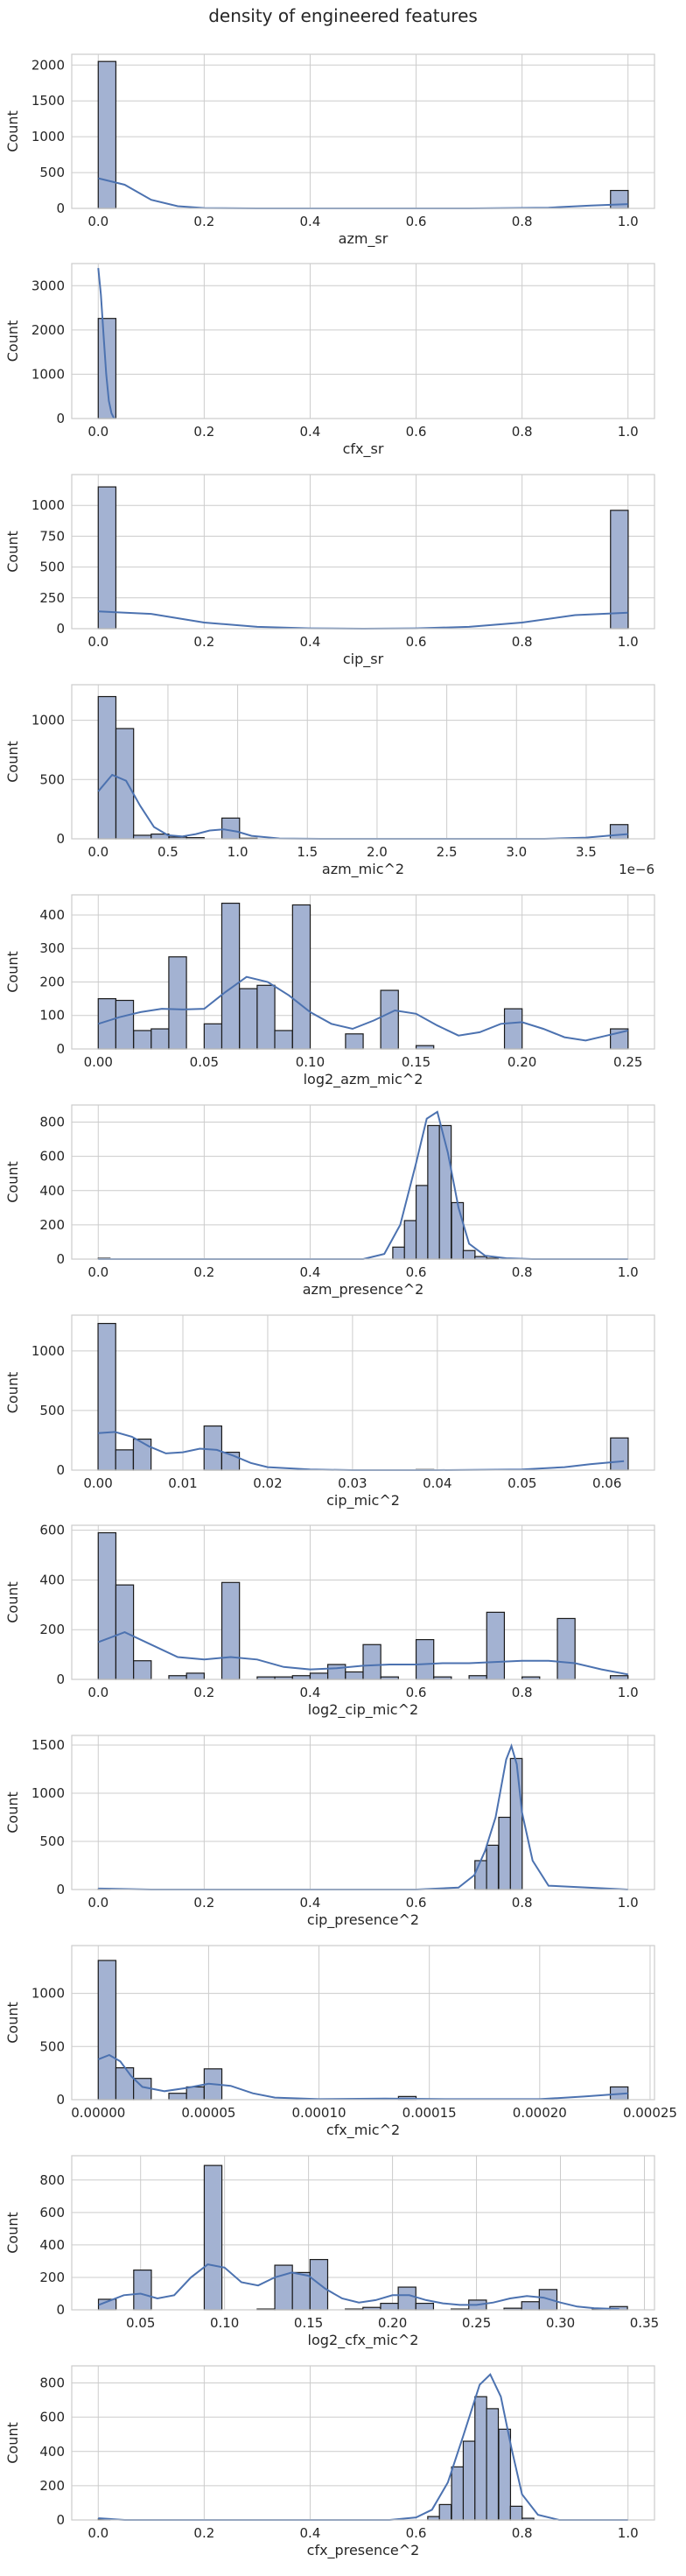 This screenshot has width=686, height=2576. I want to click on y-tick-label: 1000, so click(48, 374).